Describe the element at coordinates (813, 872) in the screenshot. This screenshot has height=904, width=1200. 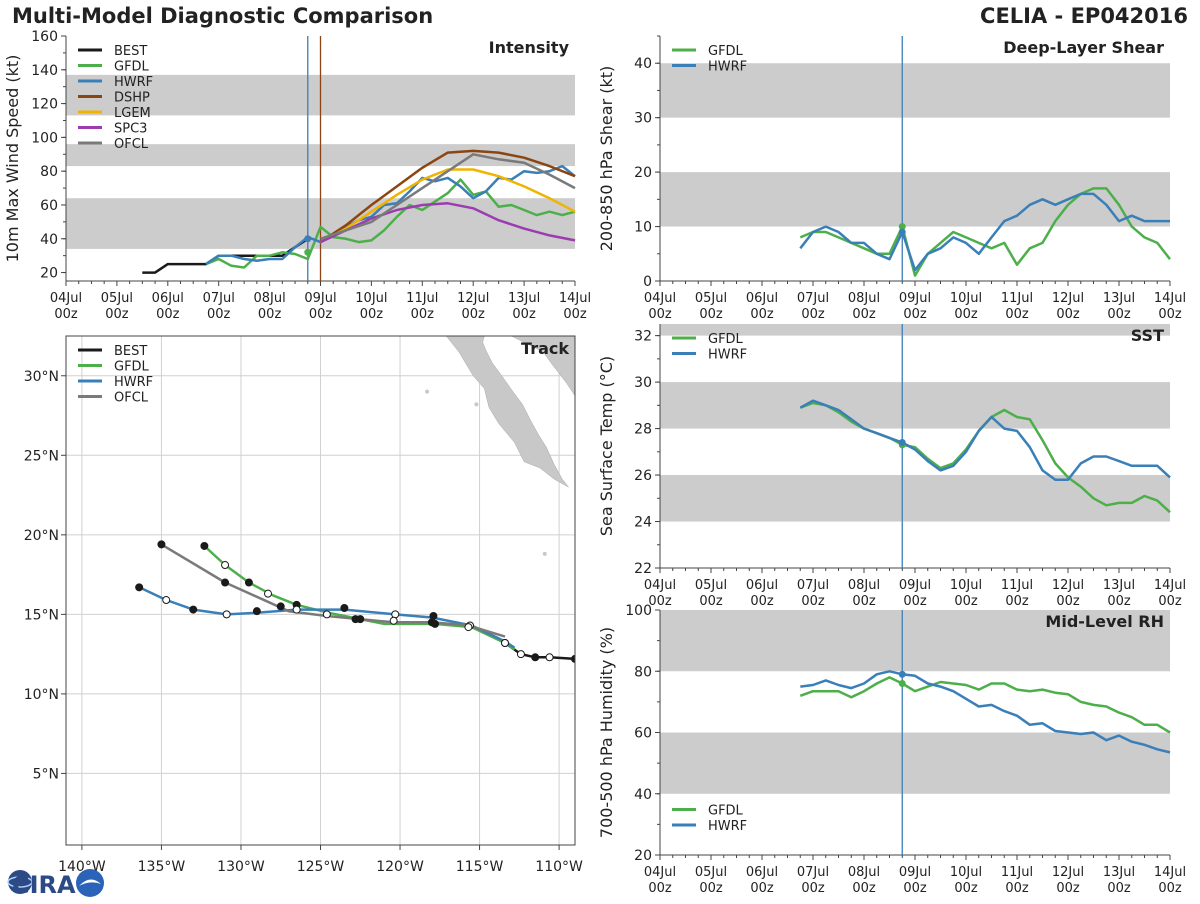
I see `rh-xtick-label: 07Jul` at that location.